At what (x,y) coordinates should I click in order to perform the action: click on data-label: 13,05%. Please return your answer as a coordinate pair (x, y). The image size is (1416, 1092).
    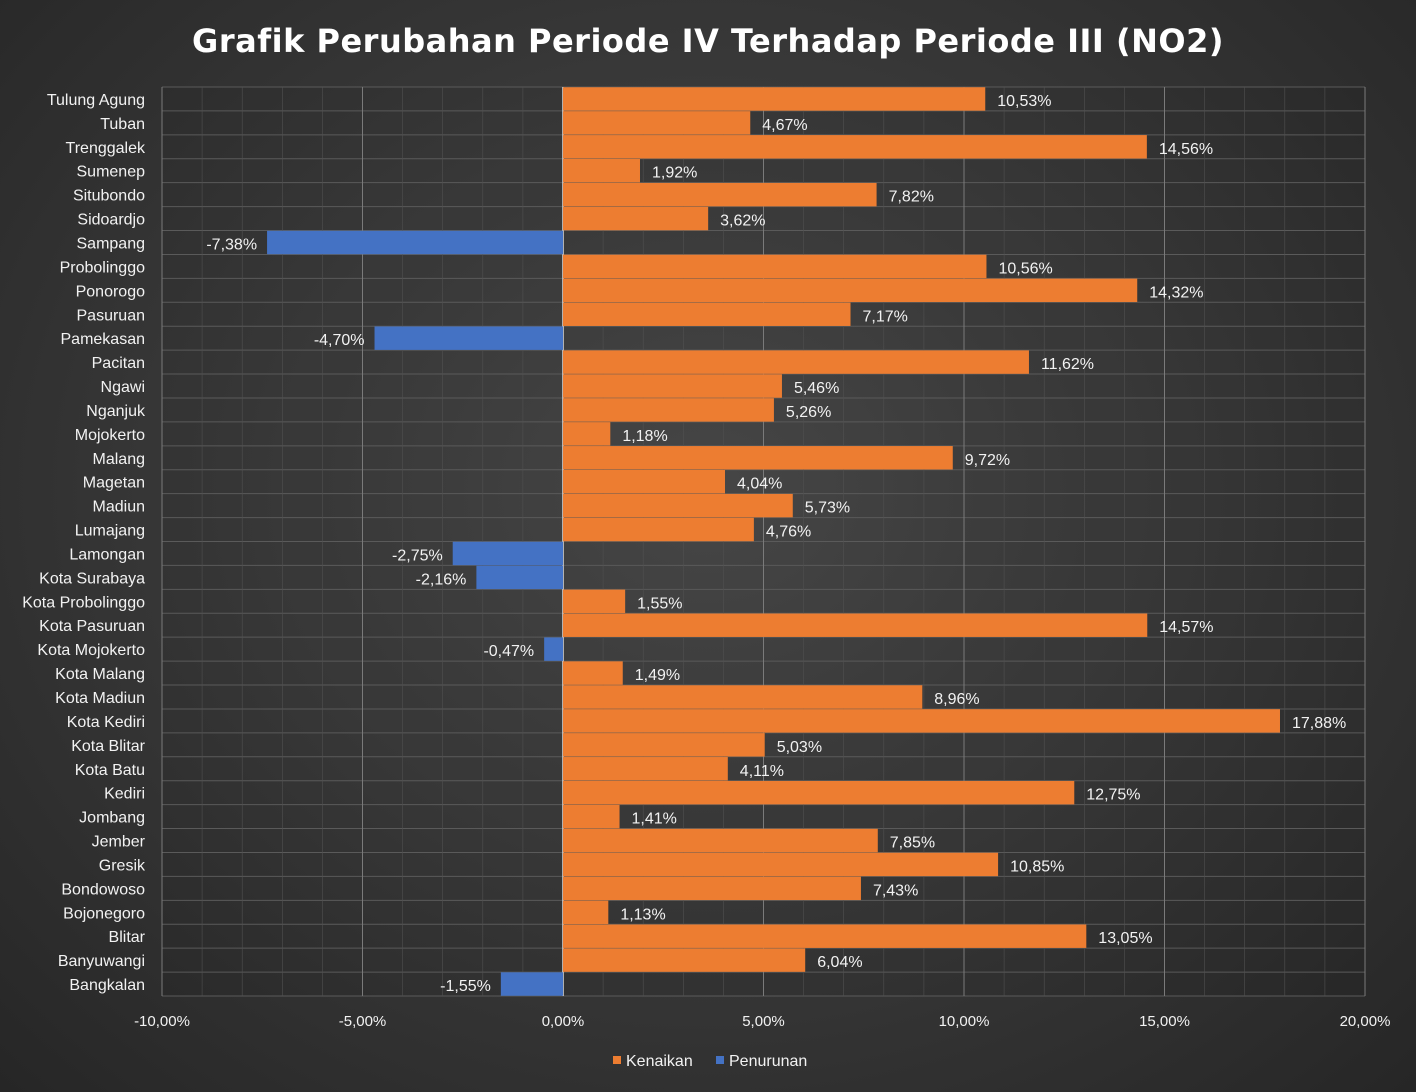
    Looking at the image, I should click on (1125, 938).